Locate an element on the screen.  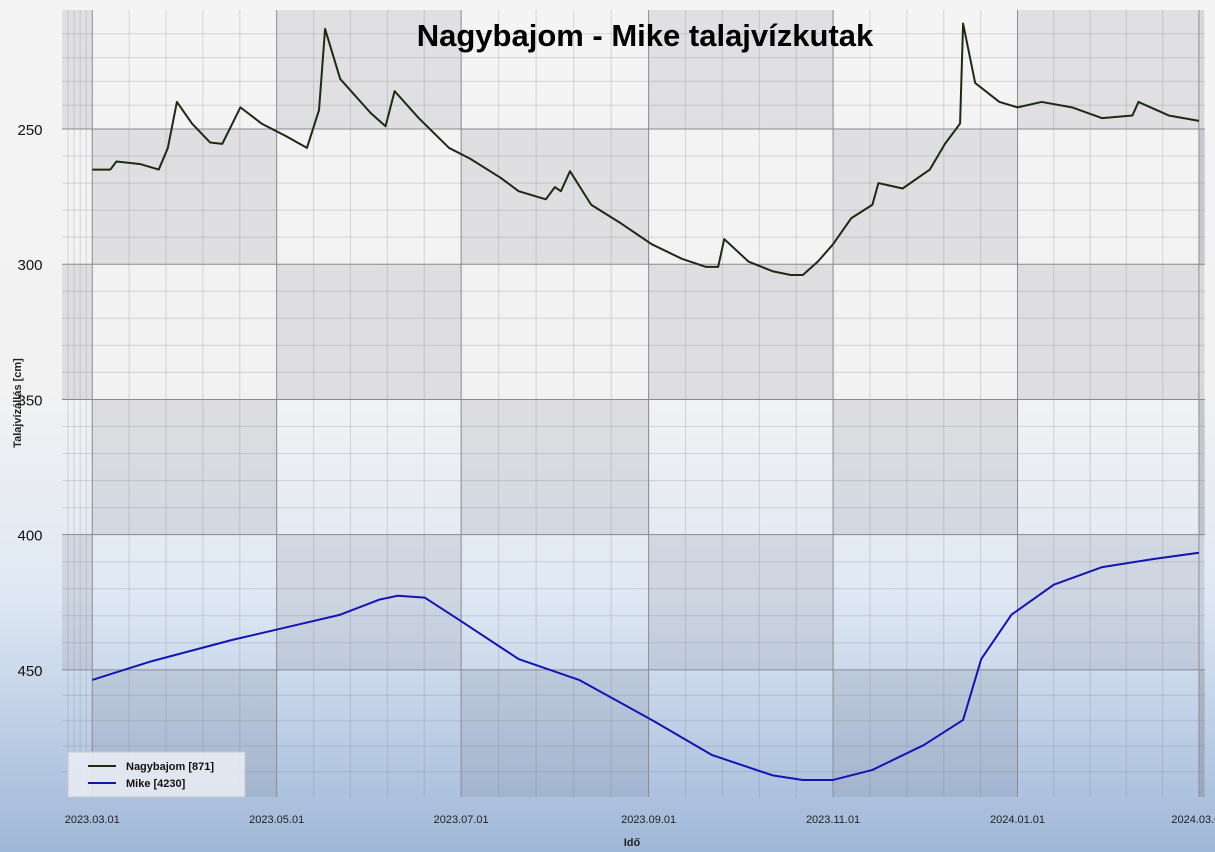
x-tick-label: 2023.03.01 is located at coordinates (92, 820).